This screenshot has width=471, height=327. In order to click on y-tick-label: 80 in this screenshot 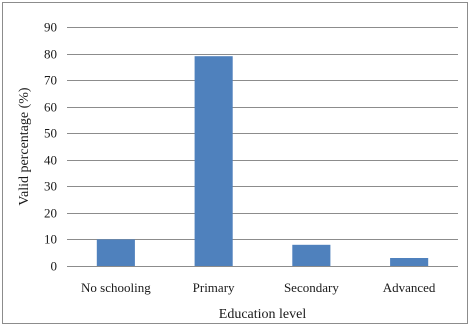, I will do `click(50, 54)`.